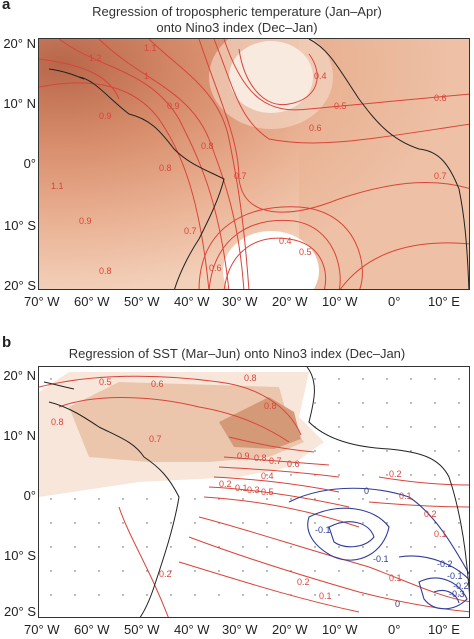  Describe the element at coordinates (405, 496) in the screenshot. I see `label-b-16: 0.1` at that location.